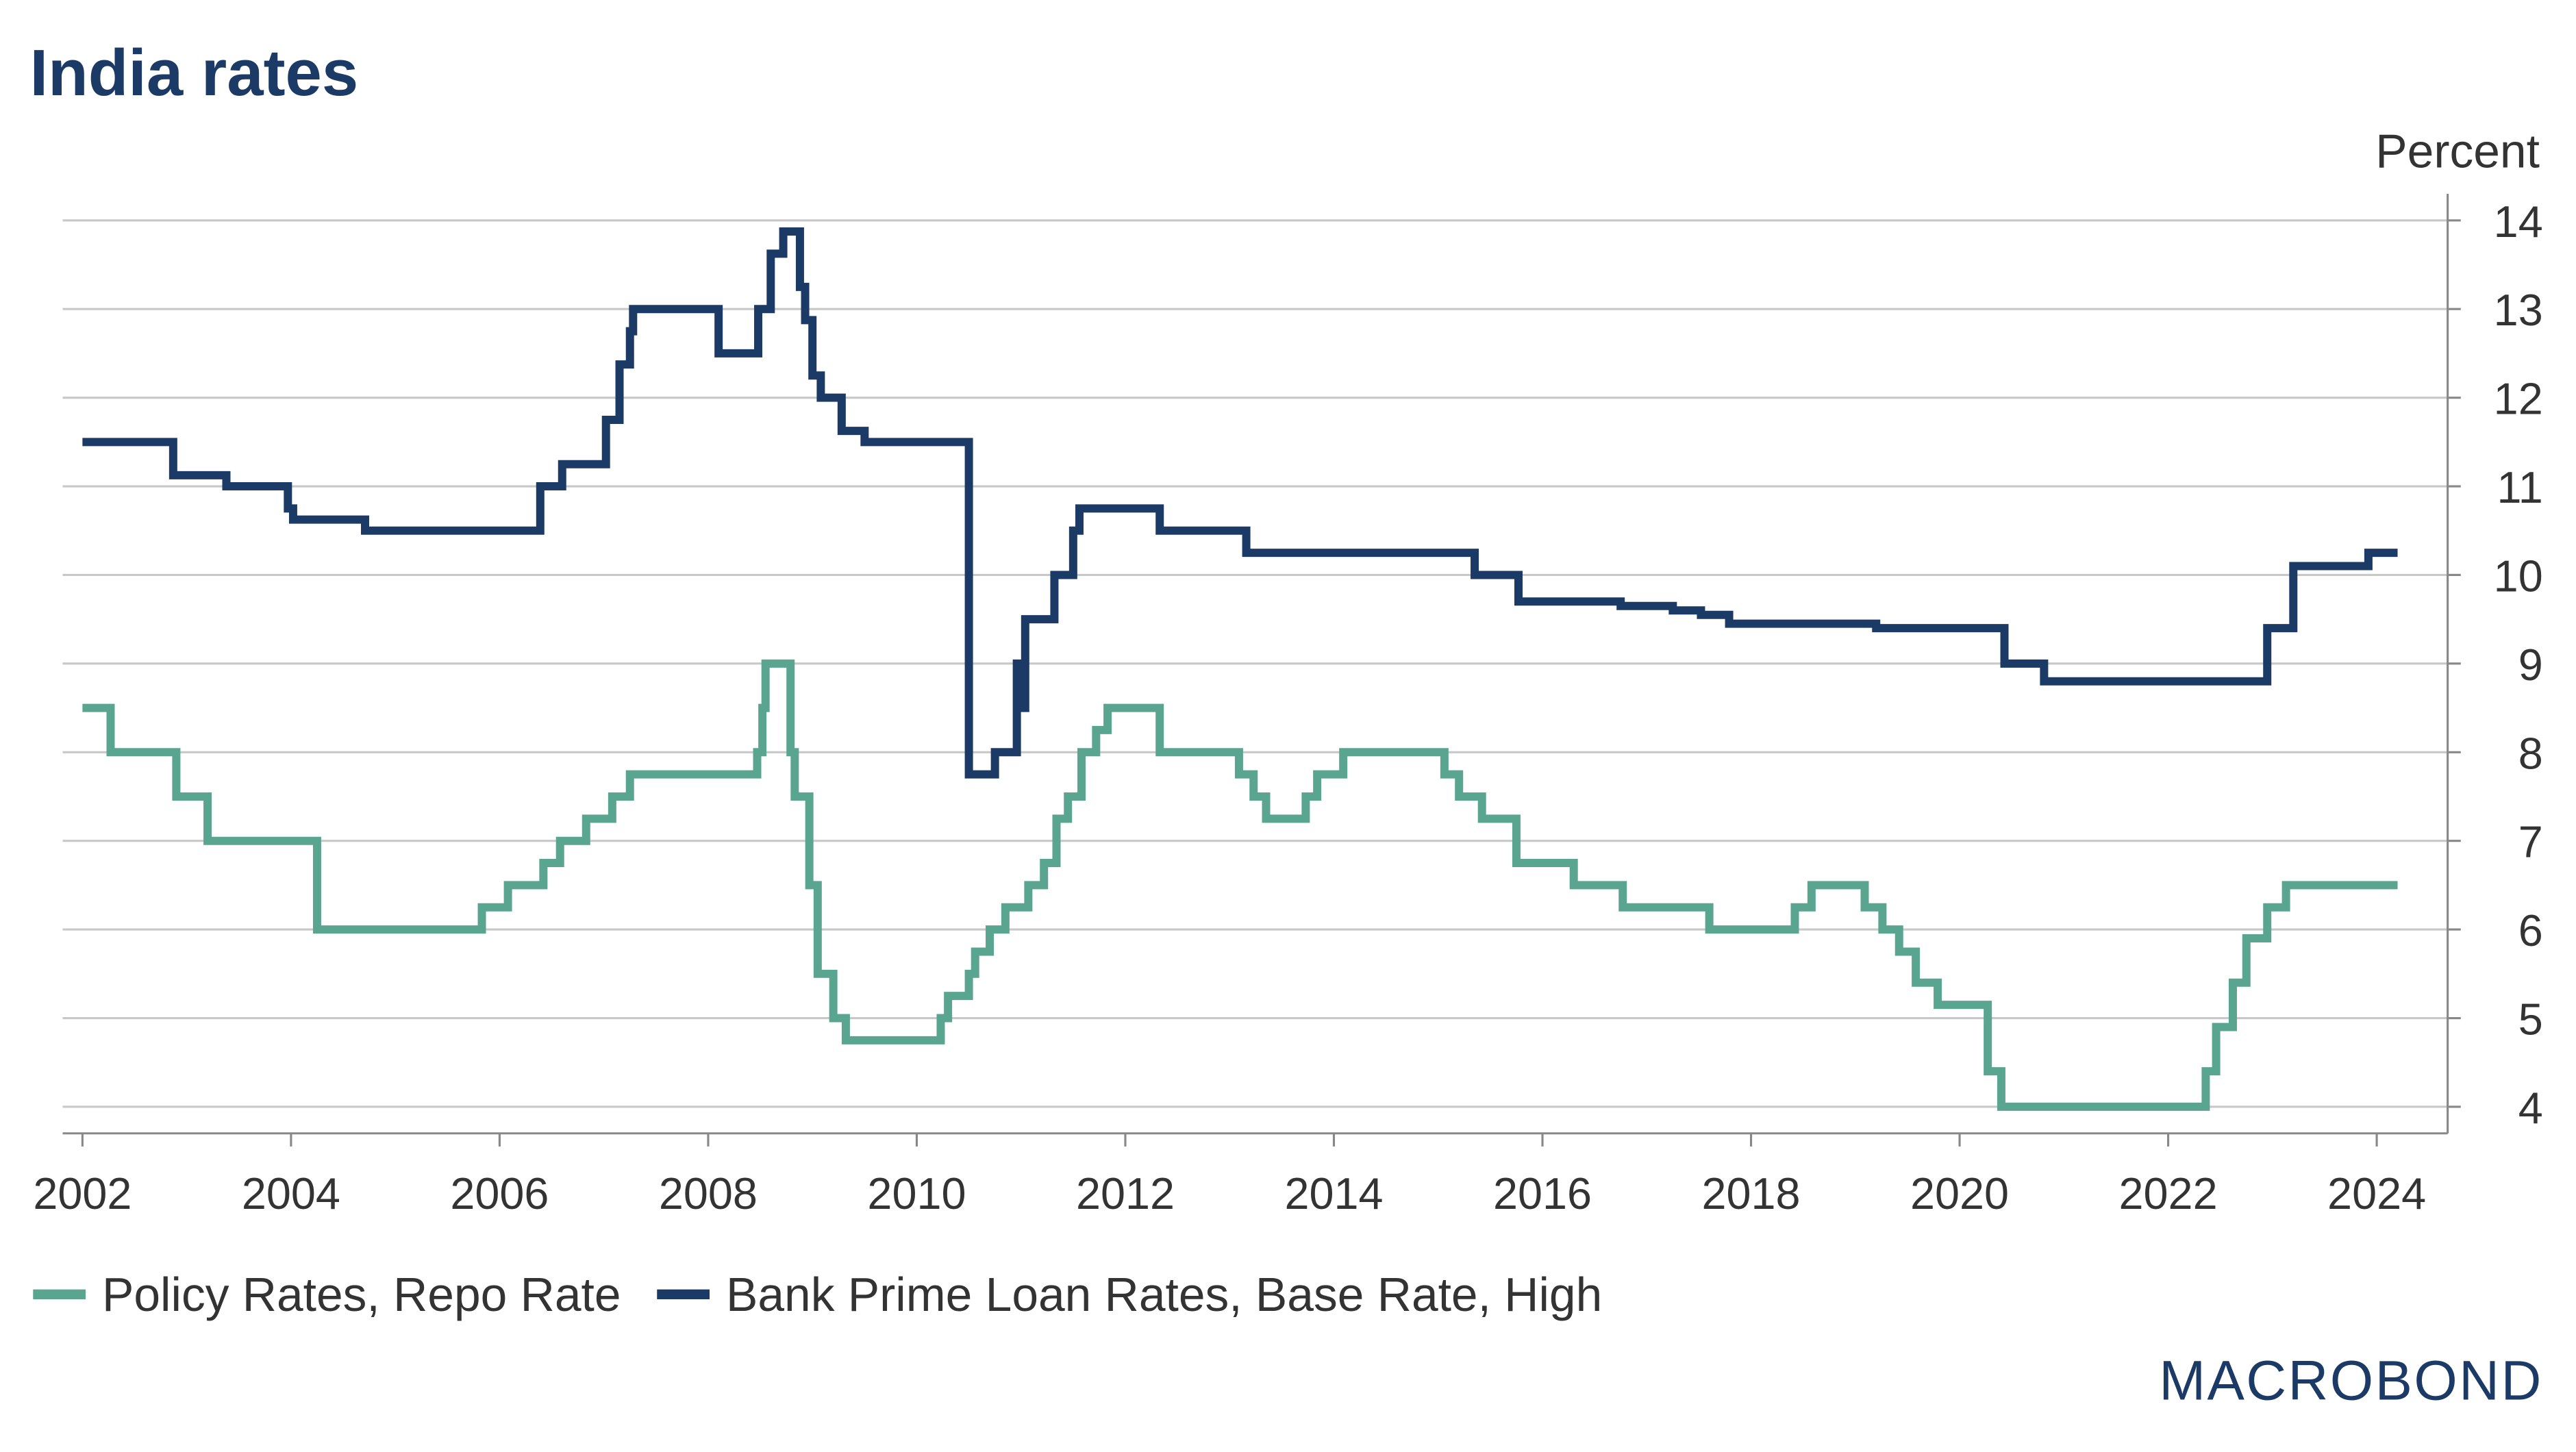 The height and width of the screenshot is (1452, 2576). I want to click on legend-label: Policy Rates, Repo Rate, so click(361, 1294).